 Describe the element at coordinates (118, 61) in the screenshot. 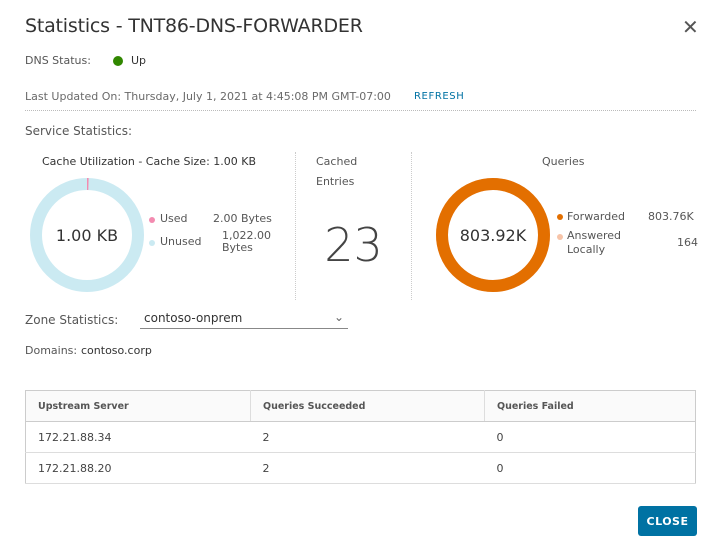

I see `status-up-icon` at that location.